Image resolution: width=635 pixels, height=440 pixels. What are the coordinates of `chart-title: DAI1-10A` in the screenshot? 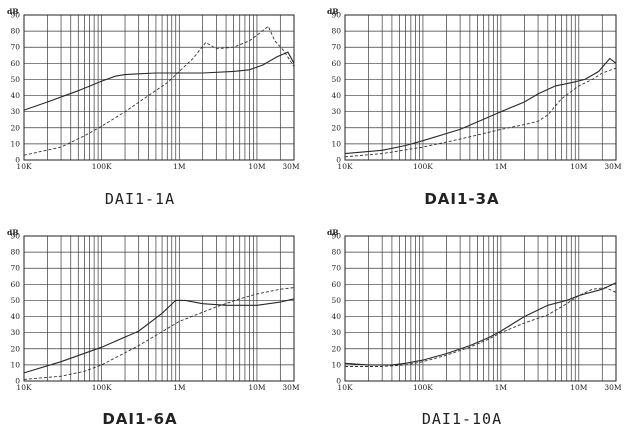 It's located at (462, 419).